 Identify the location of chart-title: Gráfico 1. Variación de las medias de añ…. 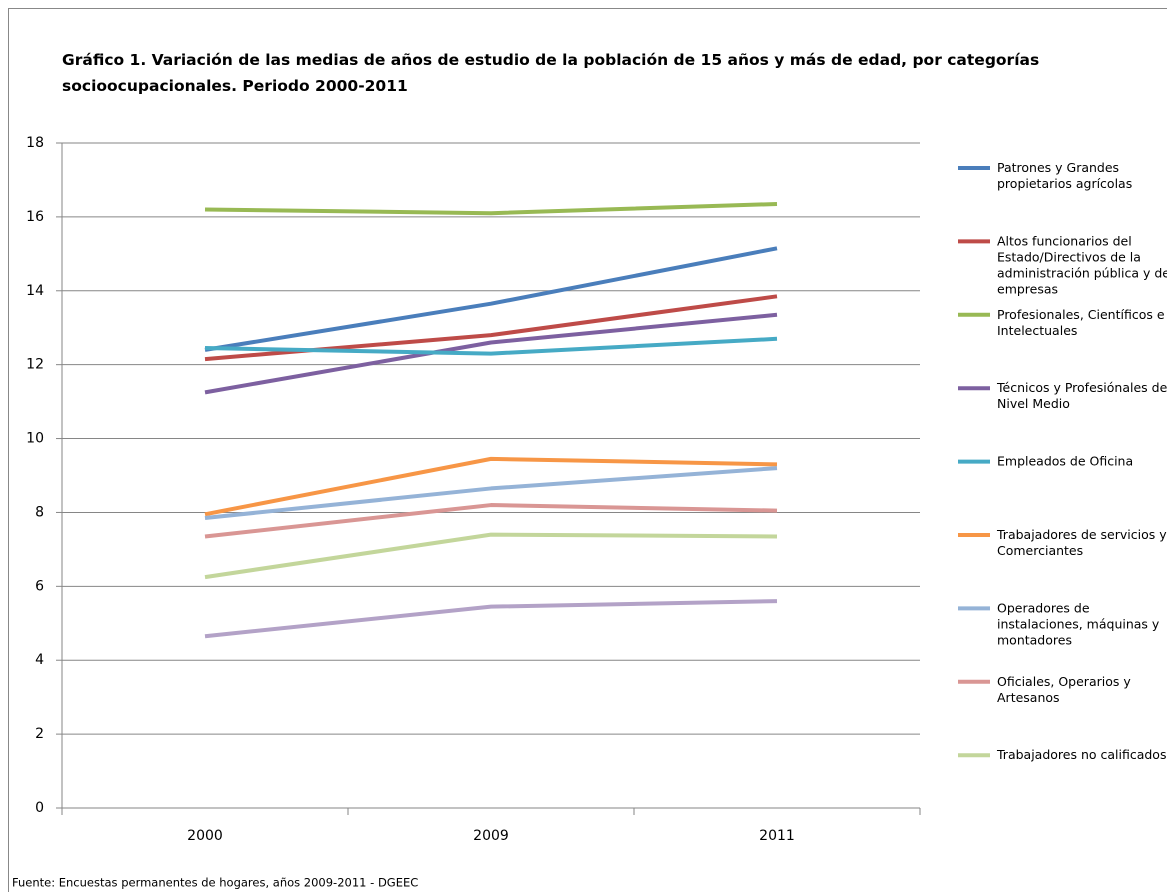
(553, 73).